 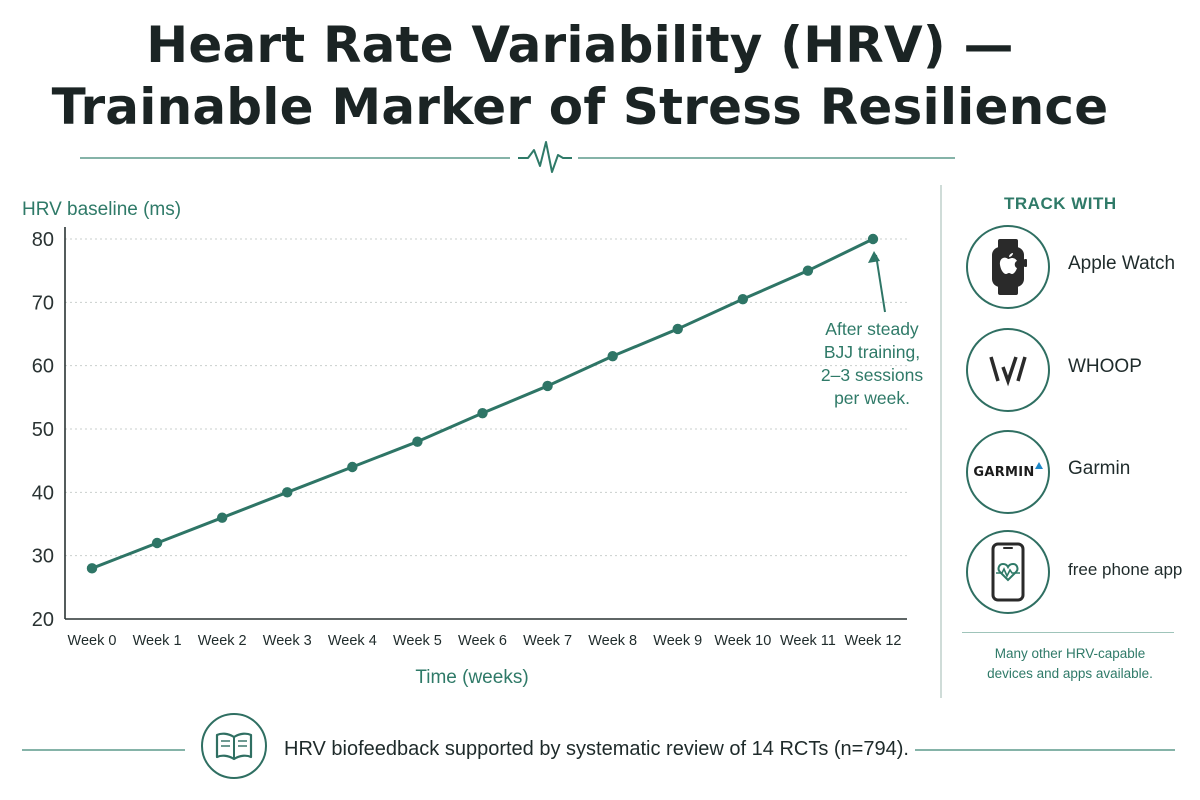 What do you see at coordinates (872, 375) in the screenshot?
I see `annotation-line: 2–3 sessions` at bounding box center [872, 375].